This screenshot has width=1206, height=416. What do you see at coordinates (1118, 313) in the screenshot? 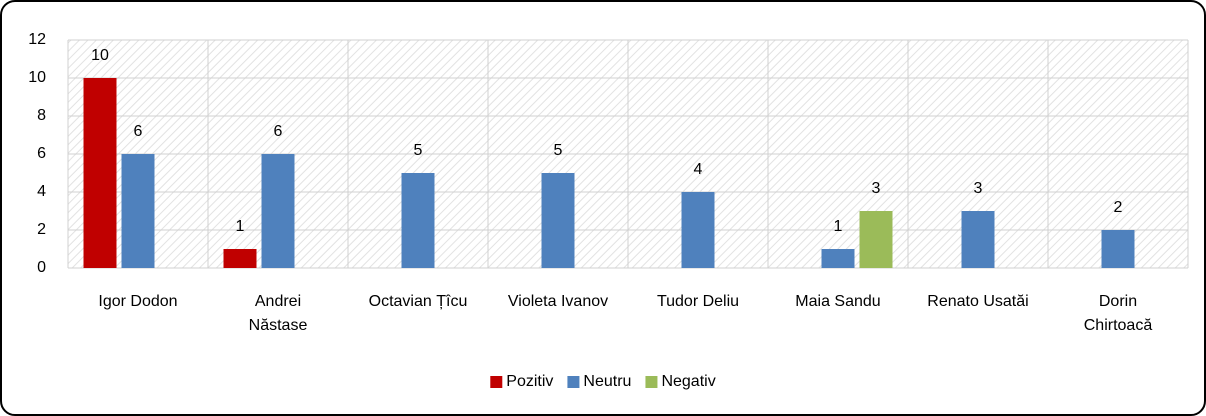
I see `x-tick-label: Dorin Chirtoacă` at bounding box center [1118, 313].